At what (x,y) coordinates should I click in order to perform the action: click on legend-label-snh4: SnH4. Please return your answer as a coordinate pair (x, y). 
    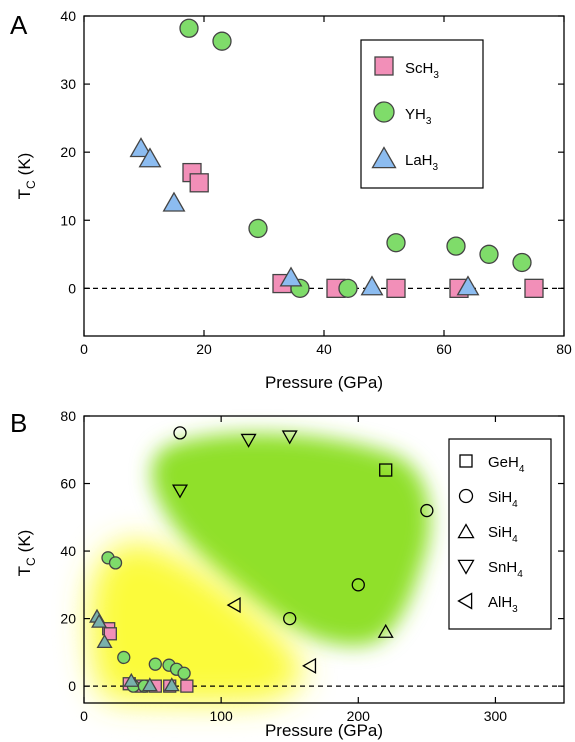
    Looking at the image, I should click on (505, 569).